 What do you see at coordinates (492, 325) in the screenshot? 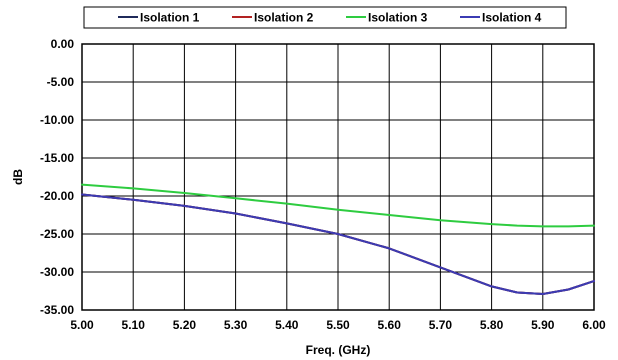
I see `x-tick-label: 5.80` at bounding box center [492, 325].